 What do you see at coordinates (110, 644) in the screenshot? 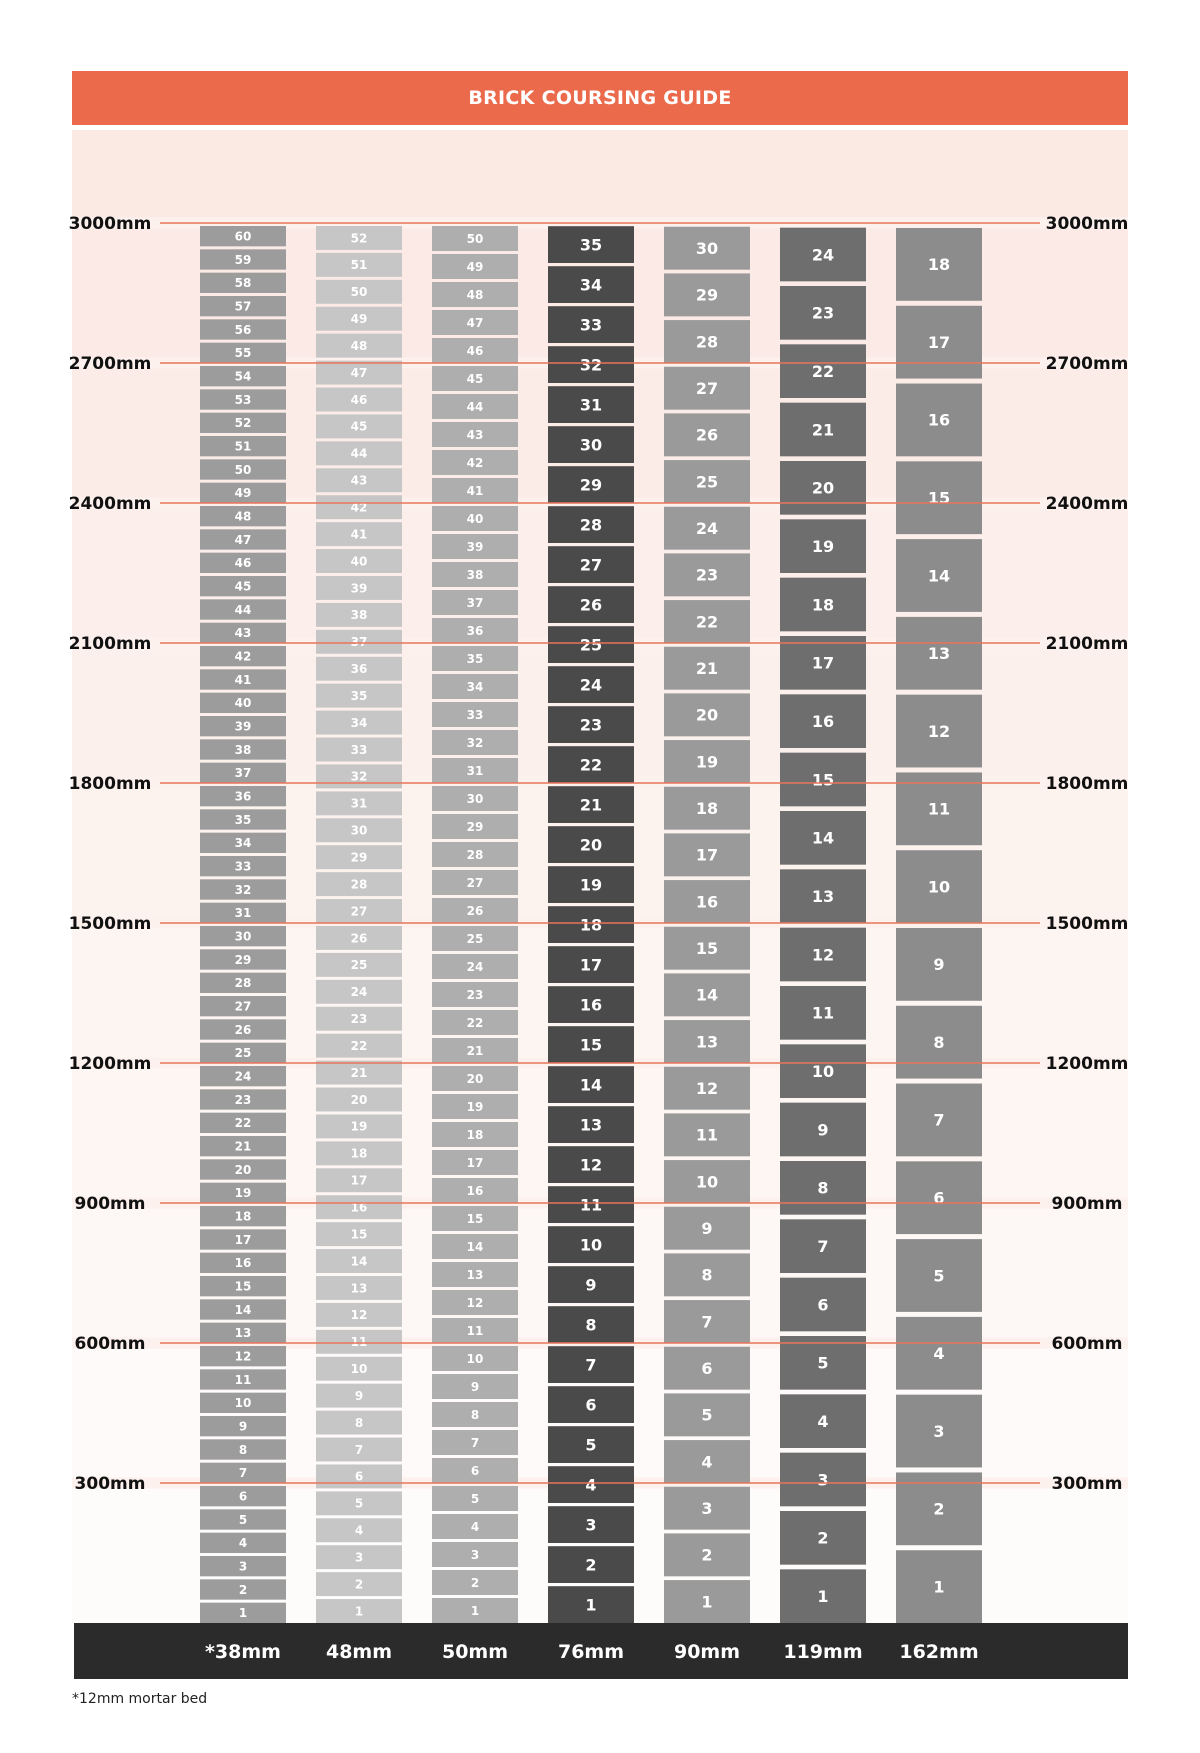
I see `height-label-left: 2100mm` at bounding box center [110, 644].